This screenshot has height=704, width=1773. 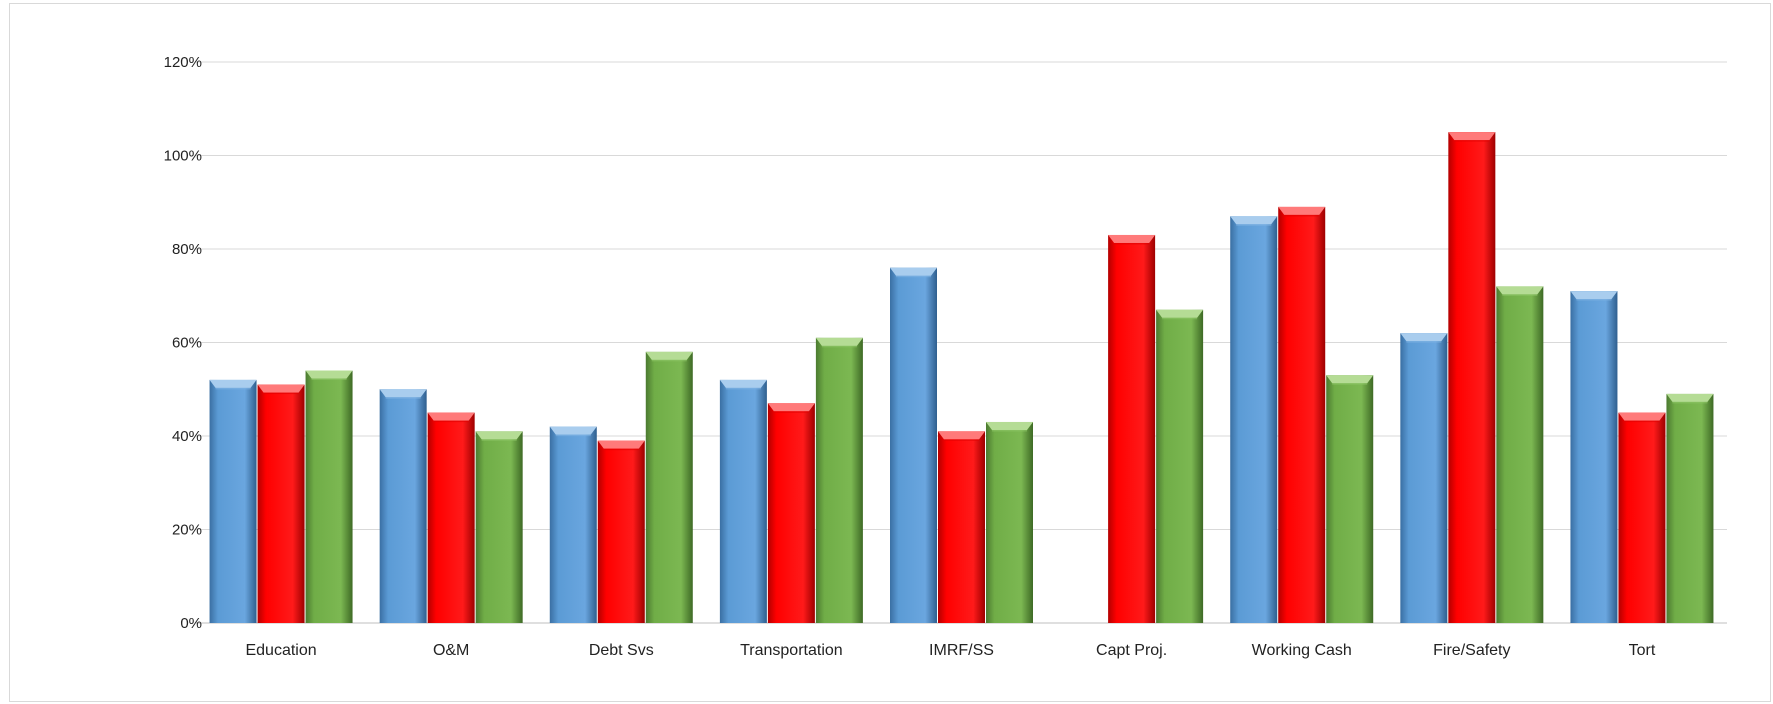 What do you see at coordinates (1471, 650) in the screenshot?
I see `x-tick-label: Fire/Safety` at bounding box center [1471, 650].